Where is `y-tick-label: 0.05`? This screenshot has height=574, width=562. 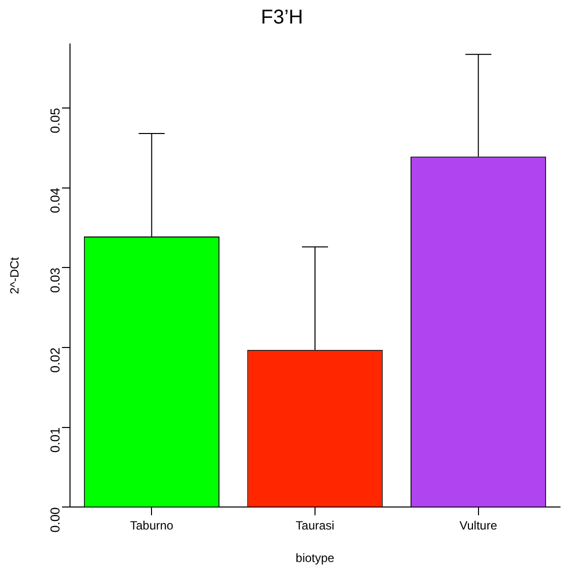 y-tick-label: 0.05 is located at coordinates (55, 121).